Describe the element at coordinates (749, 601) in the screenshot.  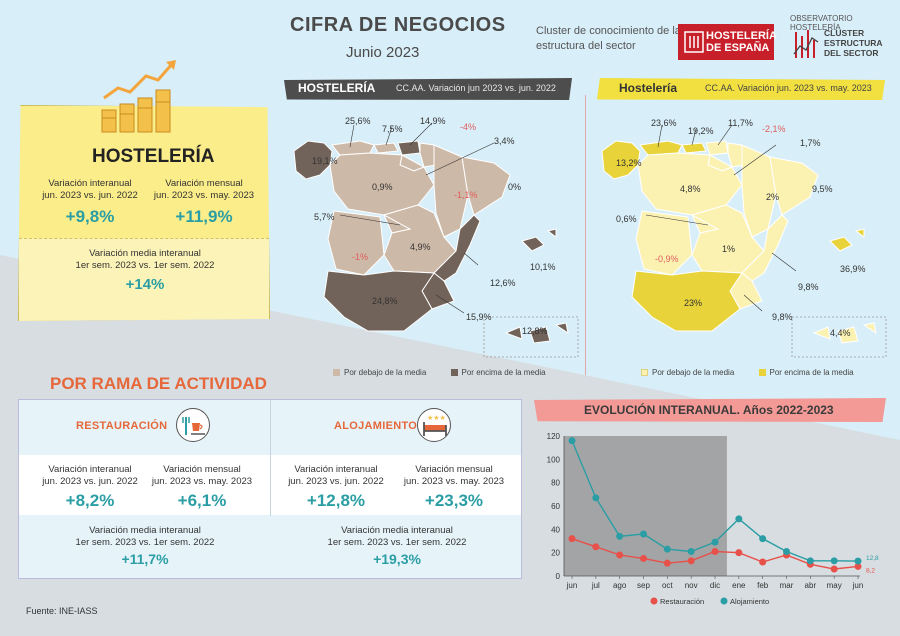
I see `legend-label-alojamiento: Alojamiento` at that location.